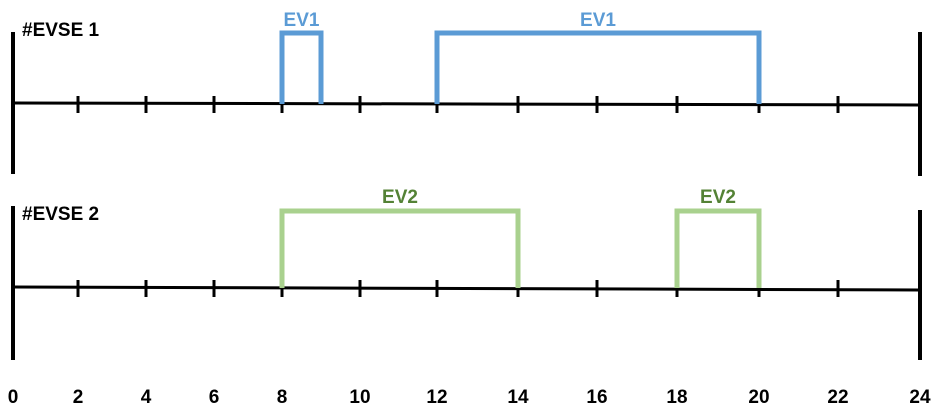 The width and height of the screenshot is (940, 410). What do you see at coordinates (469, 397) in the screenshot?
I see `hour-axis-labels: 0 2 4 6 8 10 12 14 16 18 20 22 24` at bounding box center [469, 397].